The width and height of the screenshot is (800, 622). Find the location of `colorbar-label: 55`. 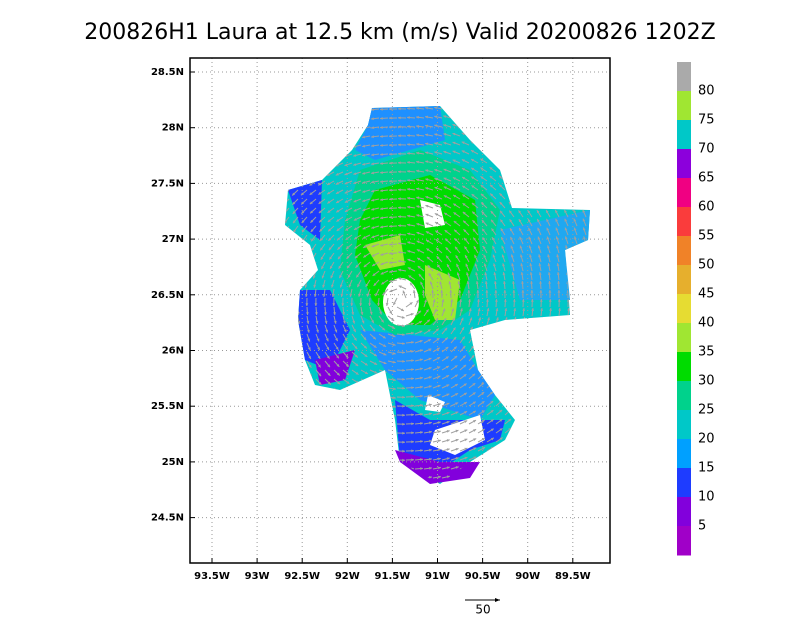

colorbar-label: 55 is located at coordinates (706, 236).